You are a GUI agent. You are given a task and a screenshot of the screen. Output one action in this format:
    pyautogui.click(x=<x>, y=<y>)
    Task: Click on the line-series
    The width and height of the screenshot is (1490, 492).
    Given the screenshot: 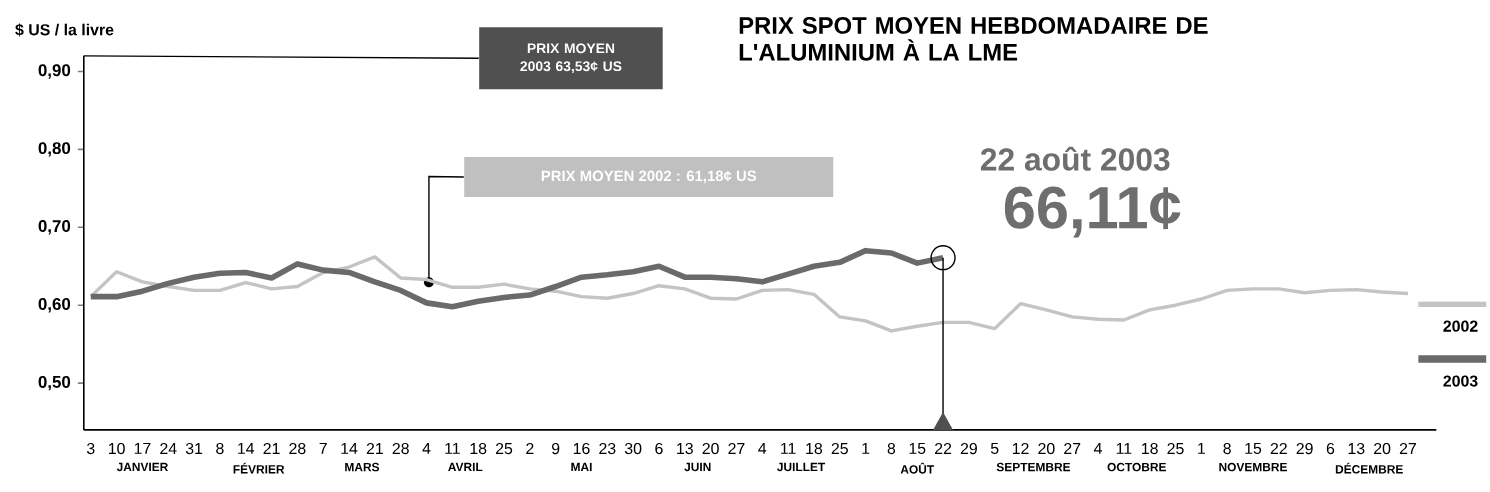 What is the action you would take?
    pyautogui.click(x=749, y=294)
    